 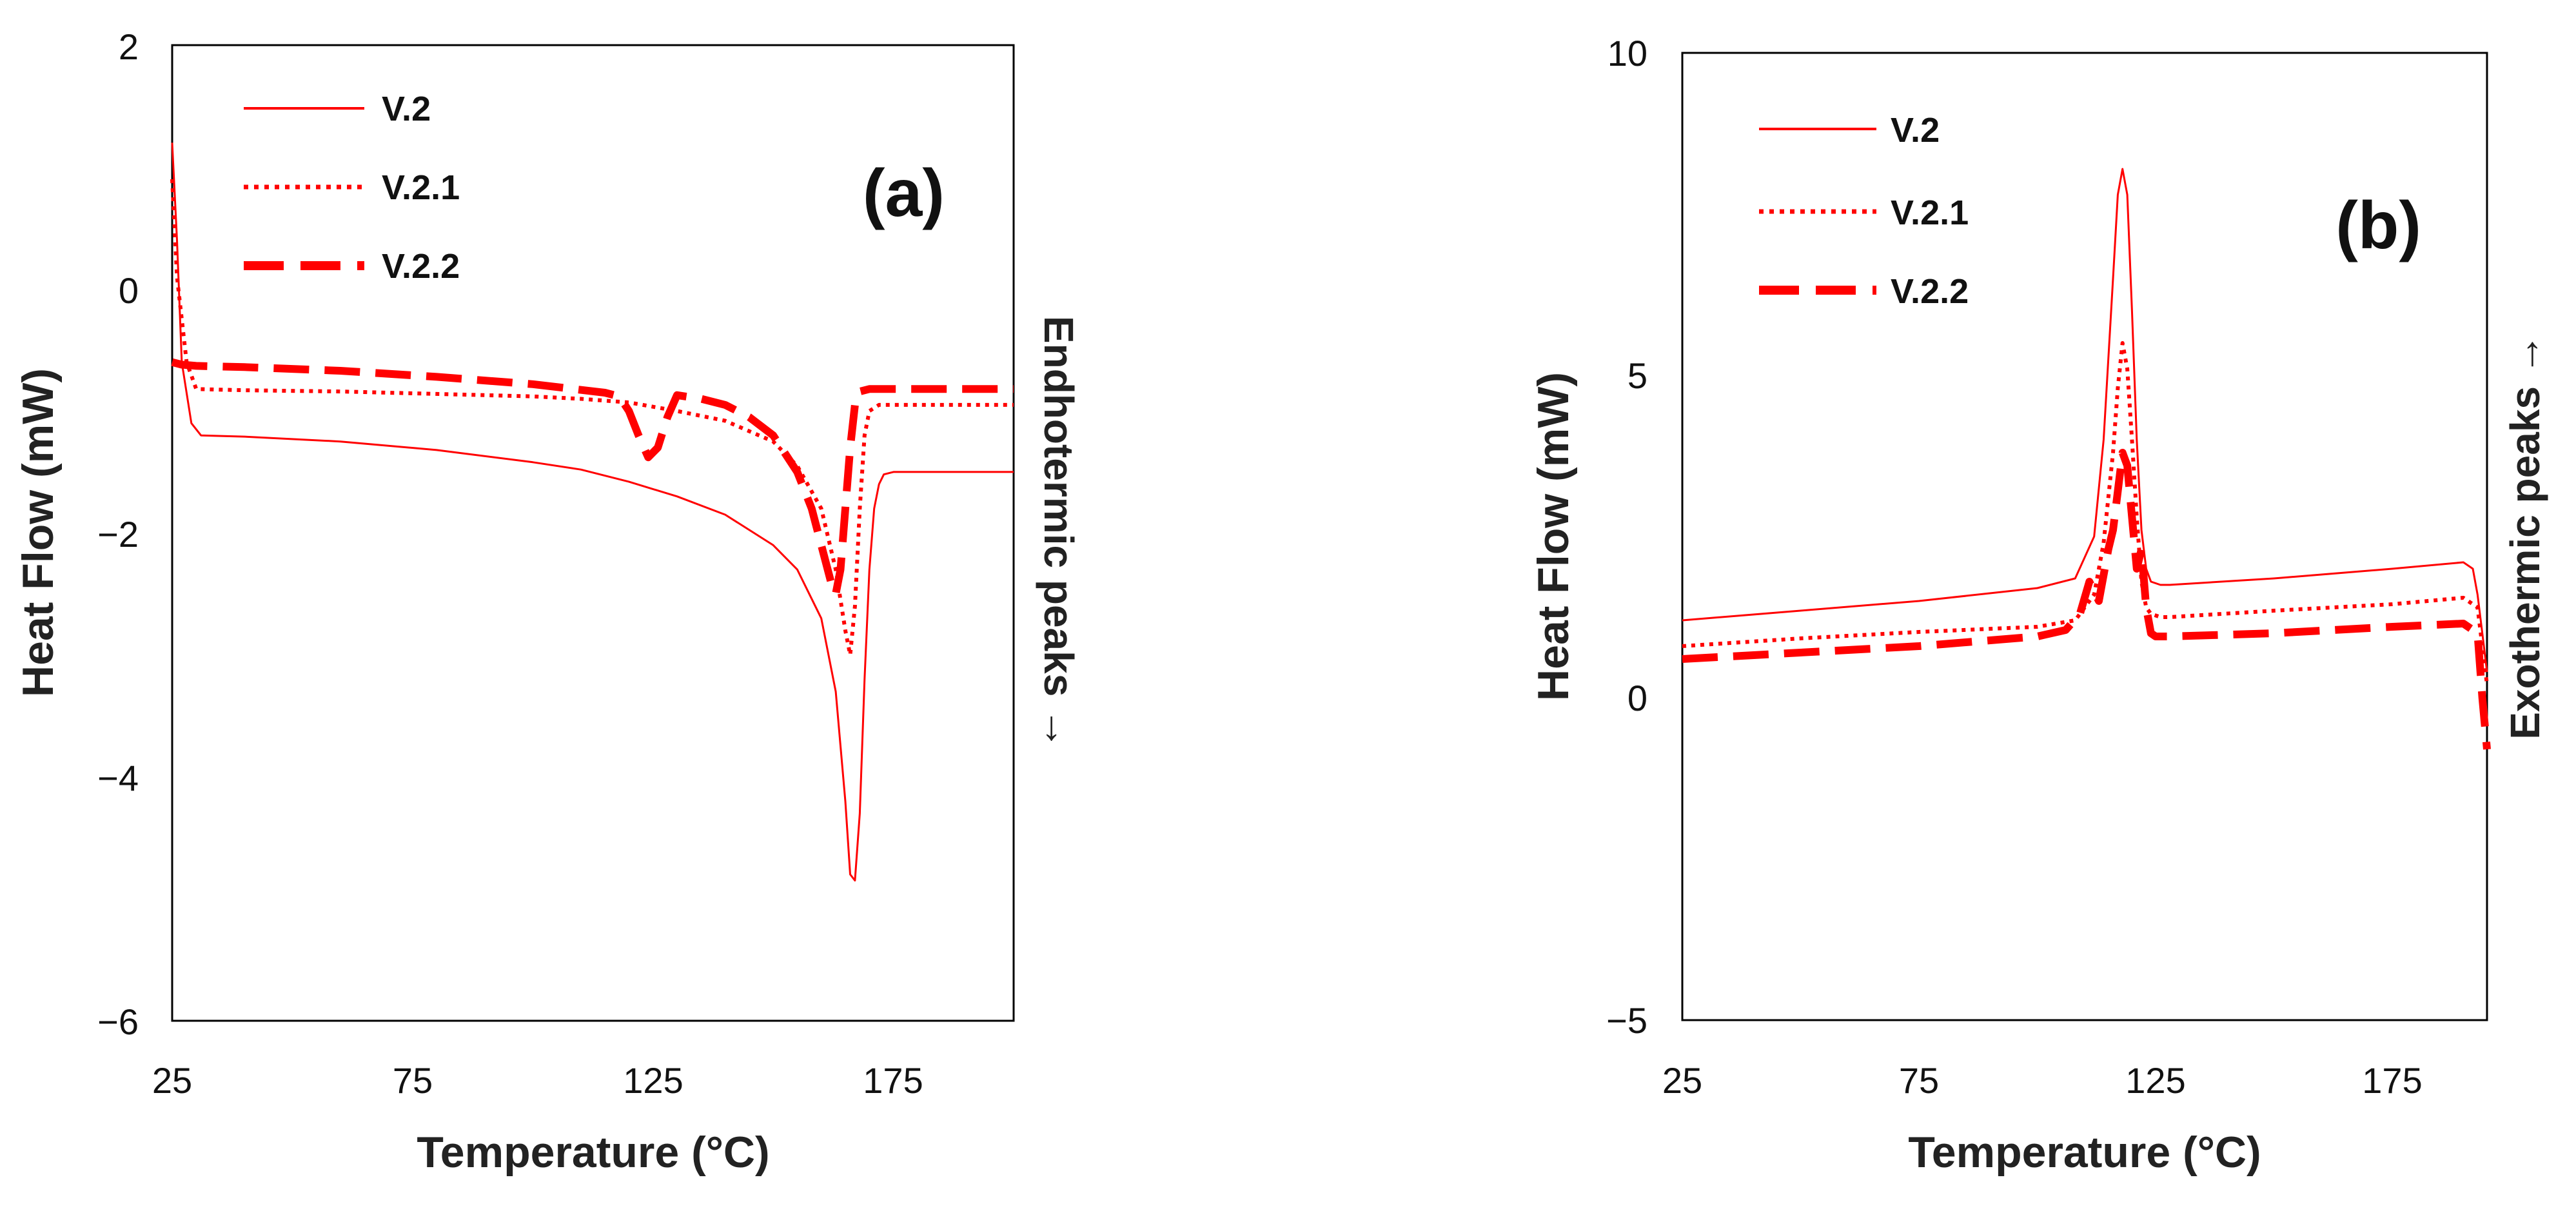 What do you see at coordinates (1637, 376) in the screenshot?
I see `y-tick-label: 5` at bounding box center [1637, 376].